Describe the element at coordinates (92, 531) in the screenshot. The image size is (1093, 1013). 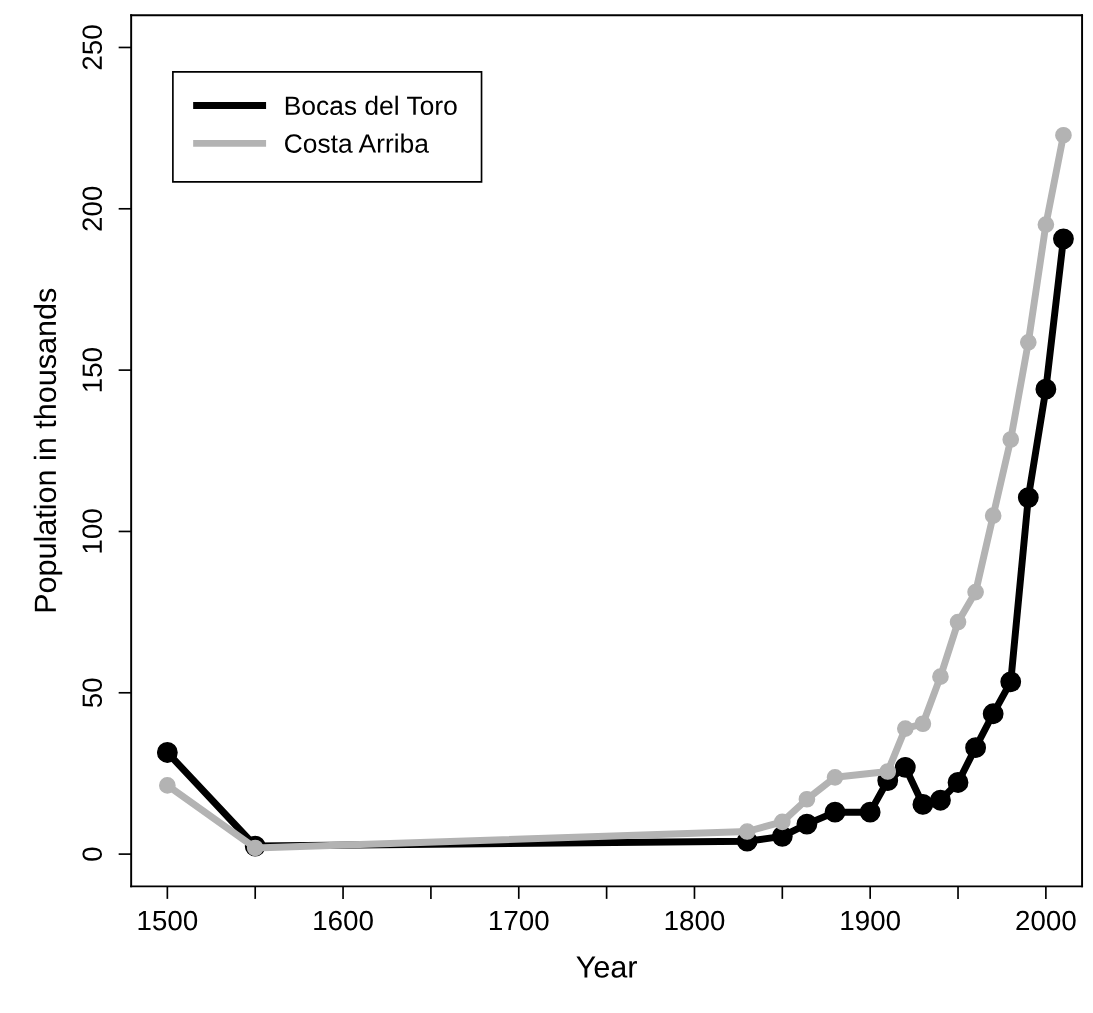
I see `y-tick-label: 100` at that location.